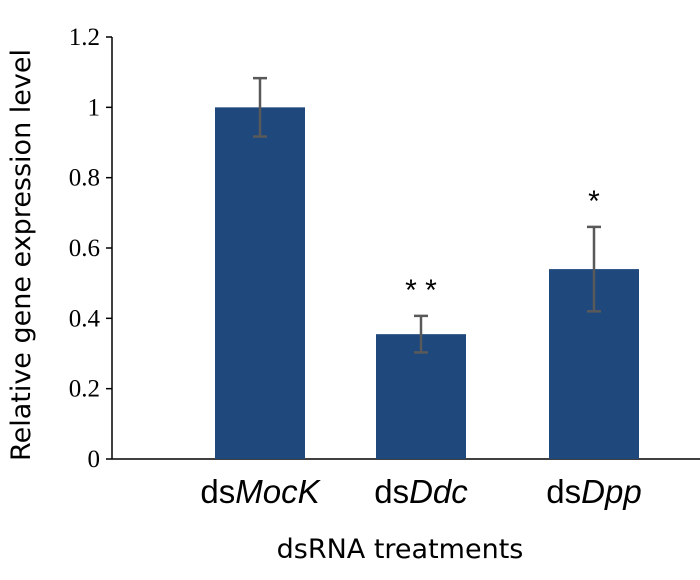 Image resolution: width=700 pixels, height=580 pixels. I want to click on category-label: dsMocK, so click(260, 491).